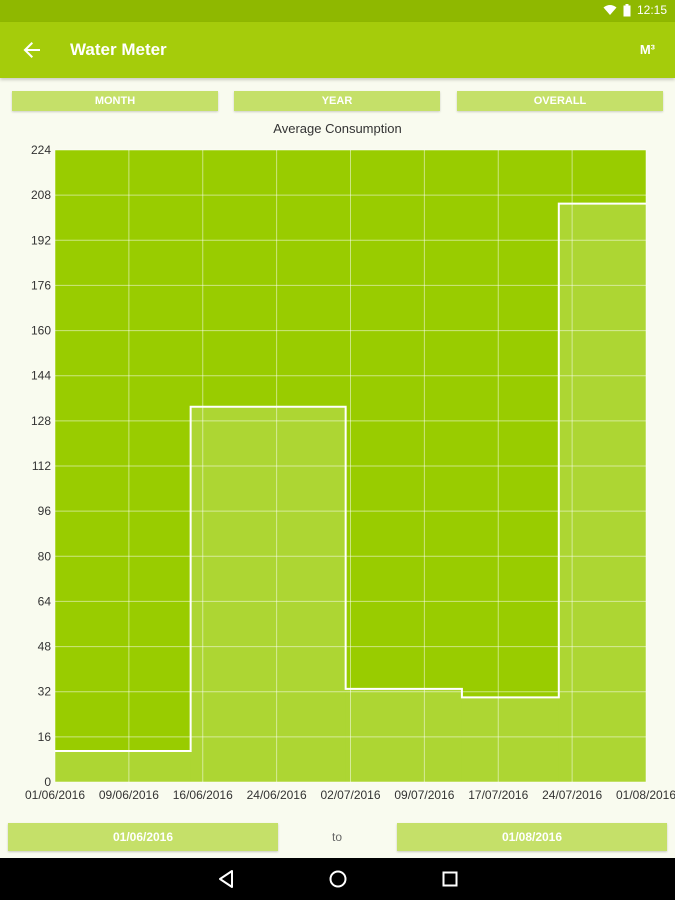 This screenshot has width=675, height=900. What do you see at coordinates (337, 50) in the screenshot?
I see `app-bar: Water Meter M³` at bounding box center [337, 50].